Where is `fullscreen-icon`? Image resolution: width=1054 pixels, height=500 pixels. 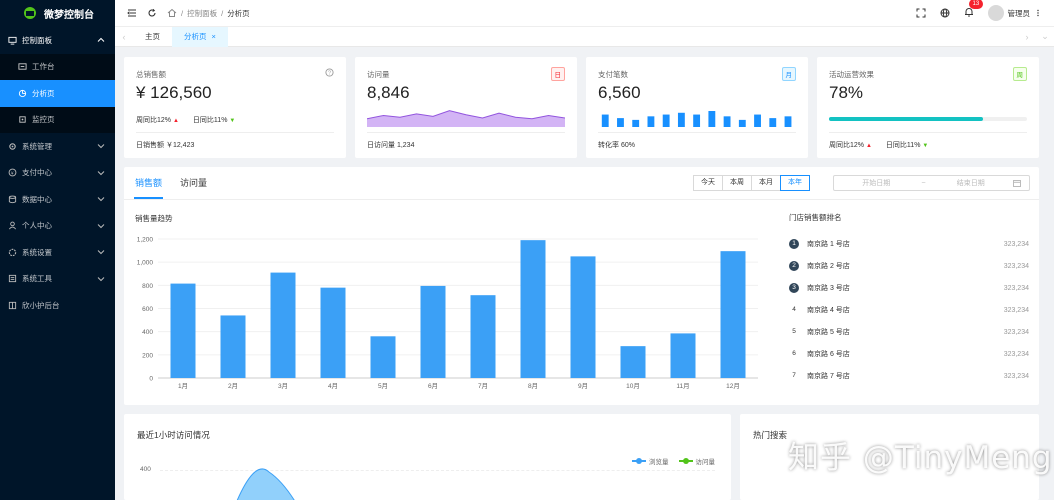 fullscreen-icon is located at coordinates (921, 13).